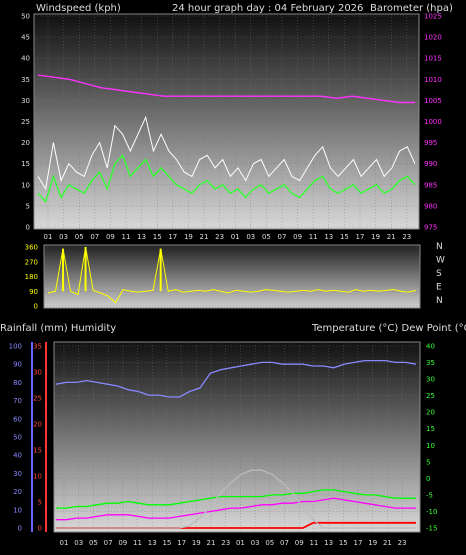 This screenshot has height=555, width=466. I want to click on rain-y-tick: 10, so click(37, 477).